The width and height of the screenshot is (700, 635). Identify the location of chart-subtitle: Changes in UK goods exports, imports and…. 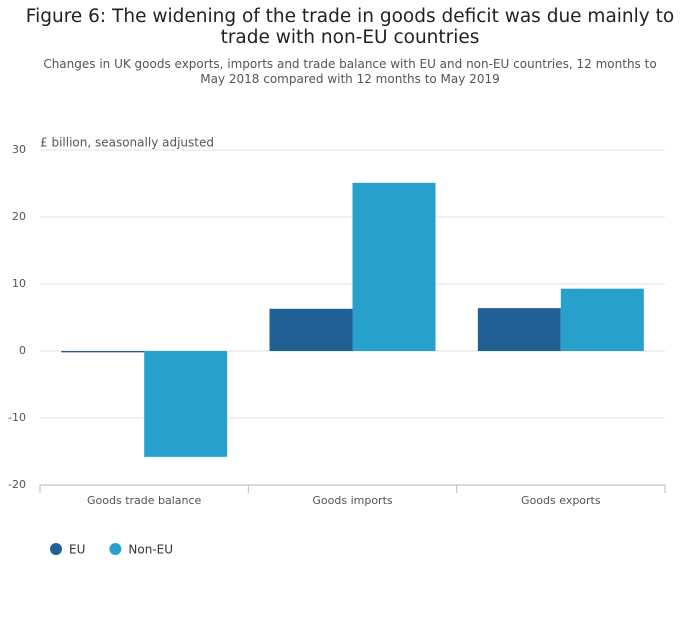
(350, 71).